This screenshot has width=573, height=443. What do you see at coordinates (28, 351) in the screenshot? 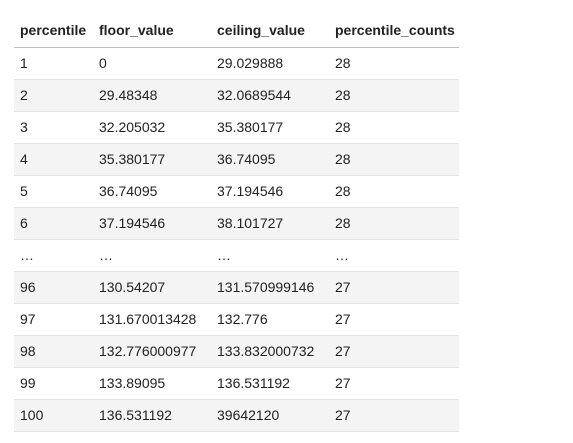
I see `cell-percentile: 98` at bounding box center [28, 351].